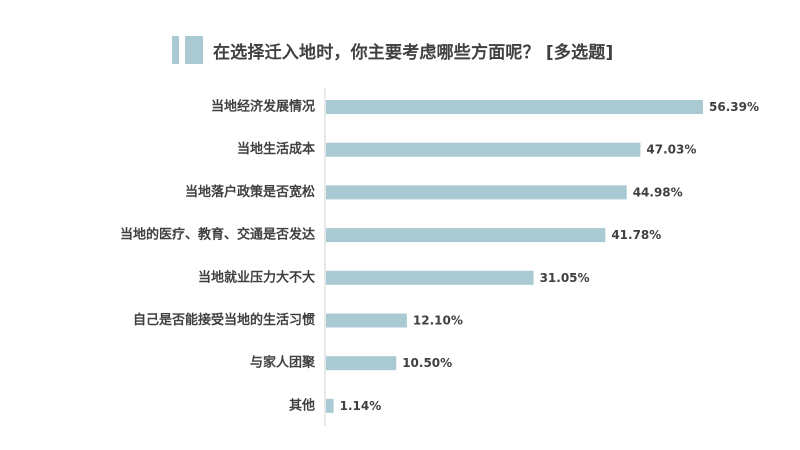  What do you see at coordinates (217, 235) in the screenshot?
I see `category-label: 当地的医疗、教育、交通是否发达` at bounding box center [217, 235].